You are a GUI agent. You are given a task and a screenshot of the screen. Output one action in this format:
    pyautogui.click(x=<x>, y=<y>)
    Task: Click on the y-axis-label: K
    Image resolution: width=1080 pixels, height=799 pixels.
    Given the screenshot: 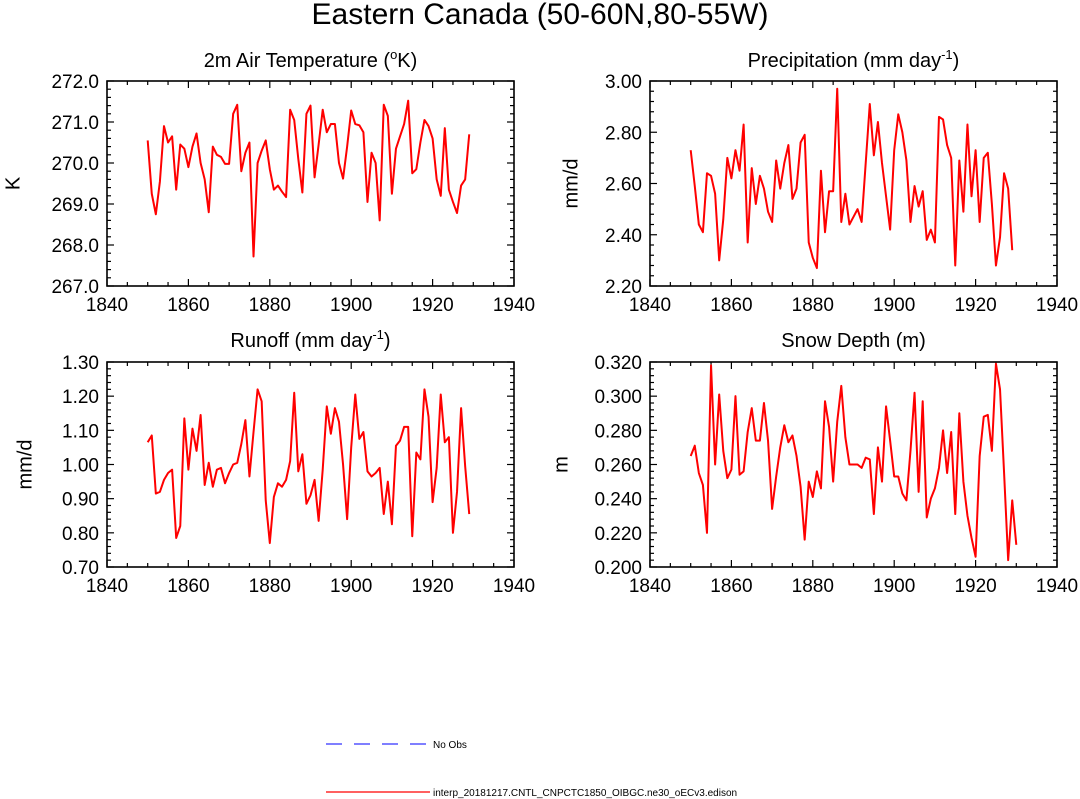 What is the action you would take?
    pyautogui.click(x=13, y=183)
    